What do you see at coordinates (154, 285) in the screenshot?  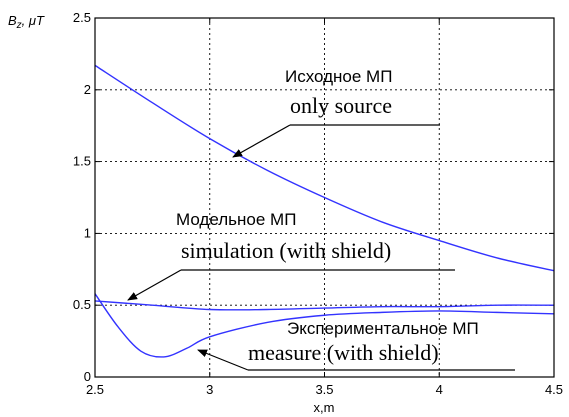 I see `annotation-simulation-arrow` at bounding box center [154, 285].